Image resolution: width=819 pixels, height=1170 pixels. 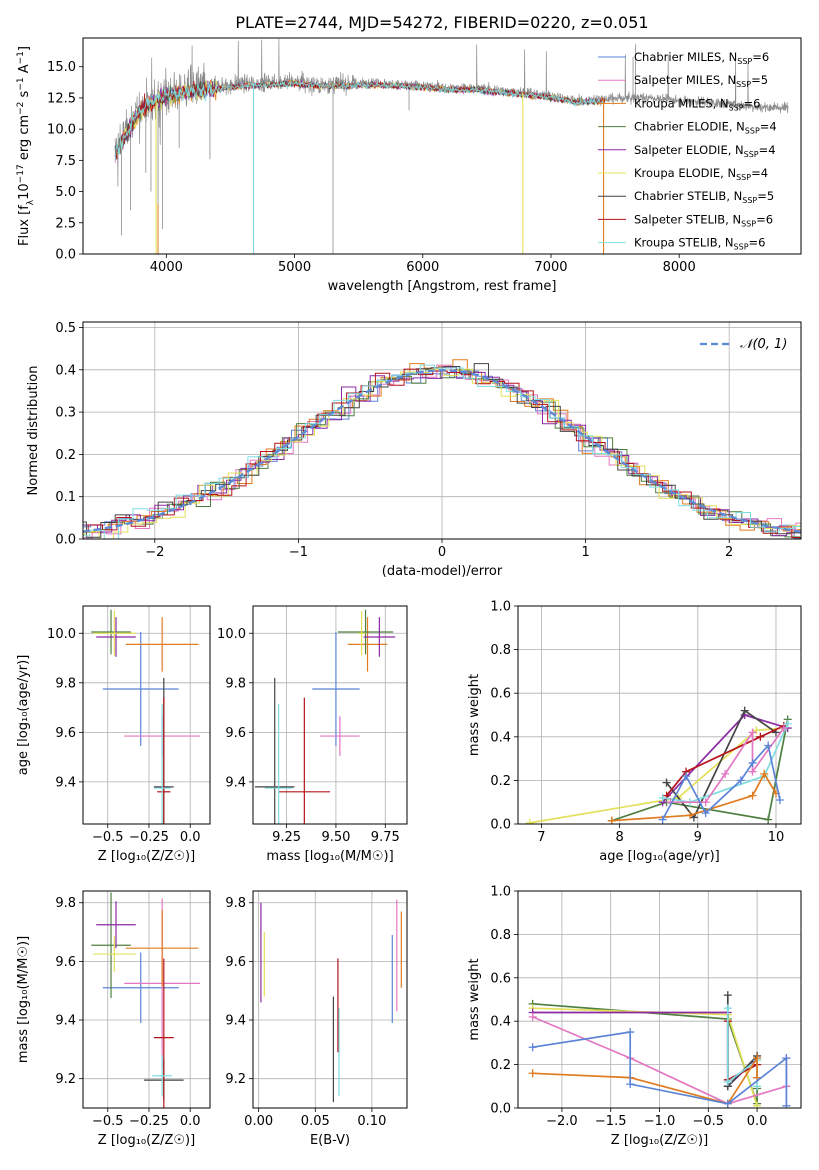 I want to click on legend-label-main: Salpeter STELIB, N, so click(x=687, y=219).